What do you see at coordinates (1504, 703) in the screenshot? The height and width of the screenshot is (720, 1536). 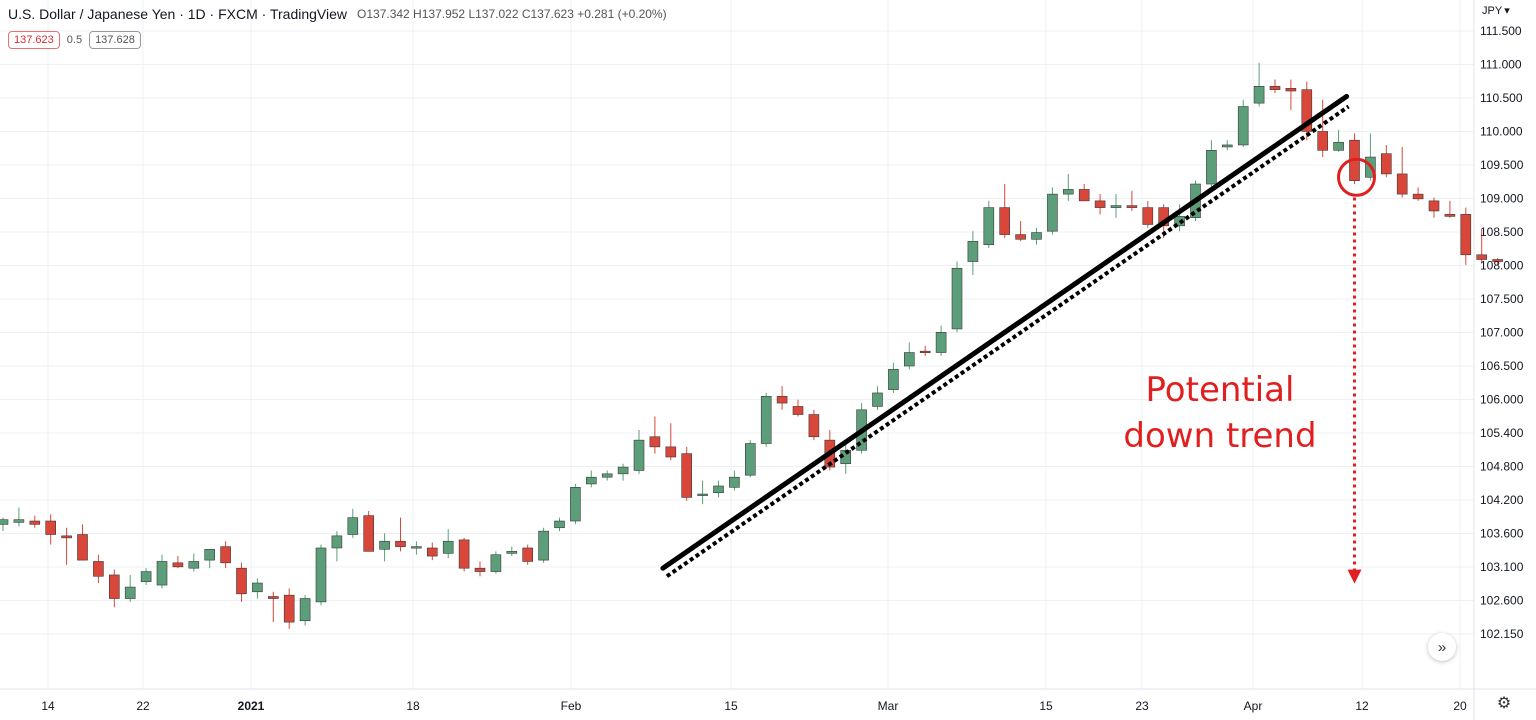 I see `gear-icon: ⚙` at bounding box center [1504, 703].